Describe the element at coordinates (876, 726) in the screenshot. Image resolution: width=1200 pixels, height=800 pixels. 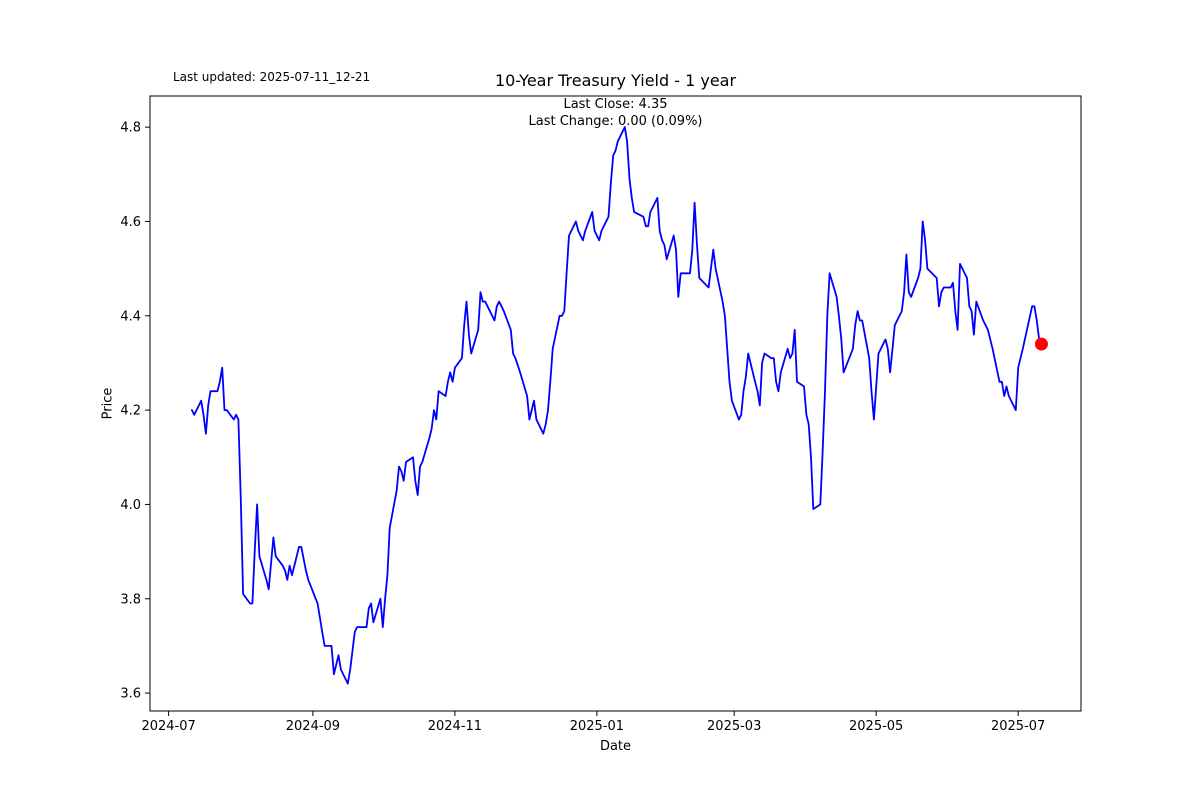
I see `x-tick-label: 2025-05` at that location.